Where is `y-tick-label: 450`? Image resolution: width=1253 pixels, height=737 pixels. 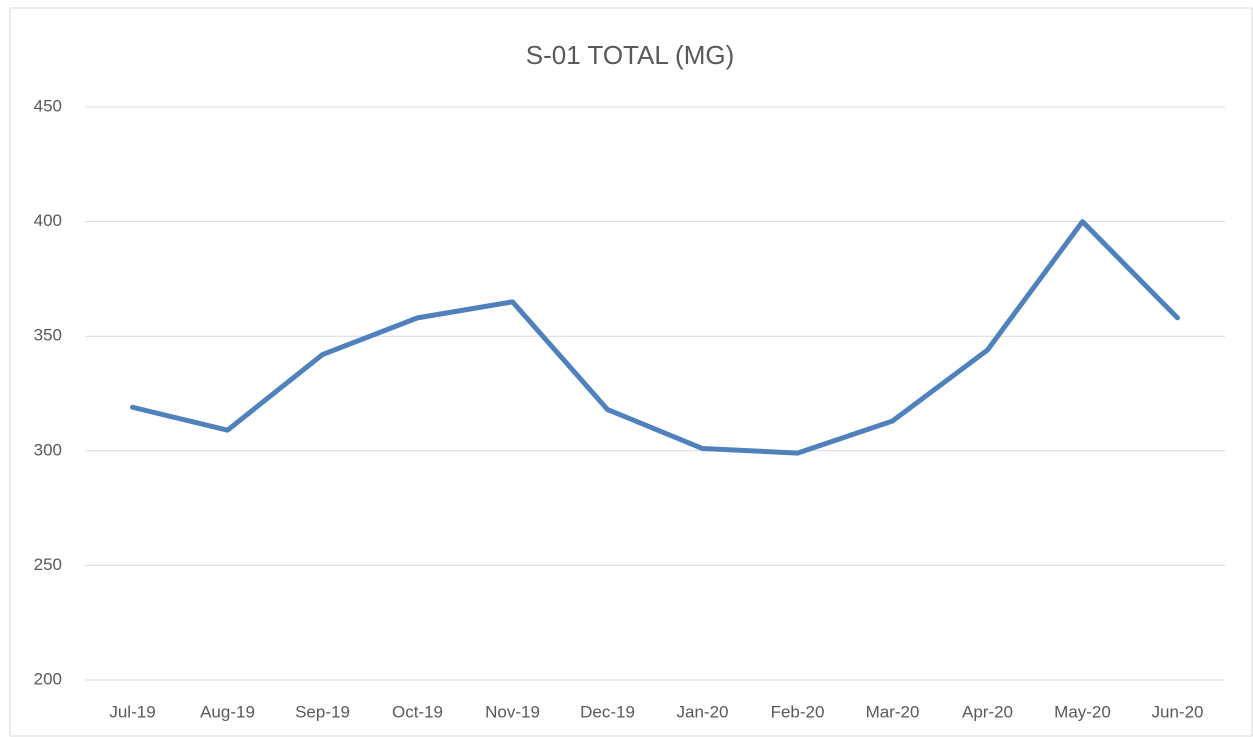 y-tick-label: 450 is located at coordinates (48, 105).